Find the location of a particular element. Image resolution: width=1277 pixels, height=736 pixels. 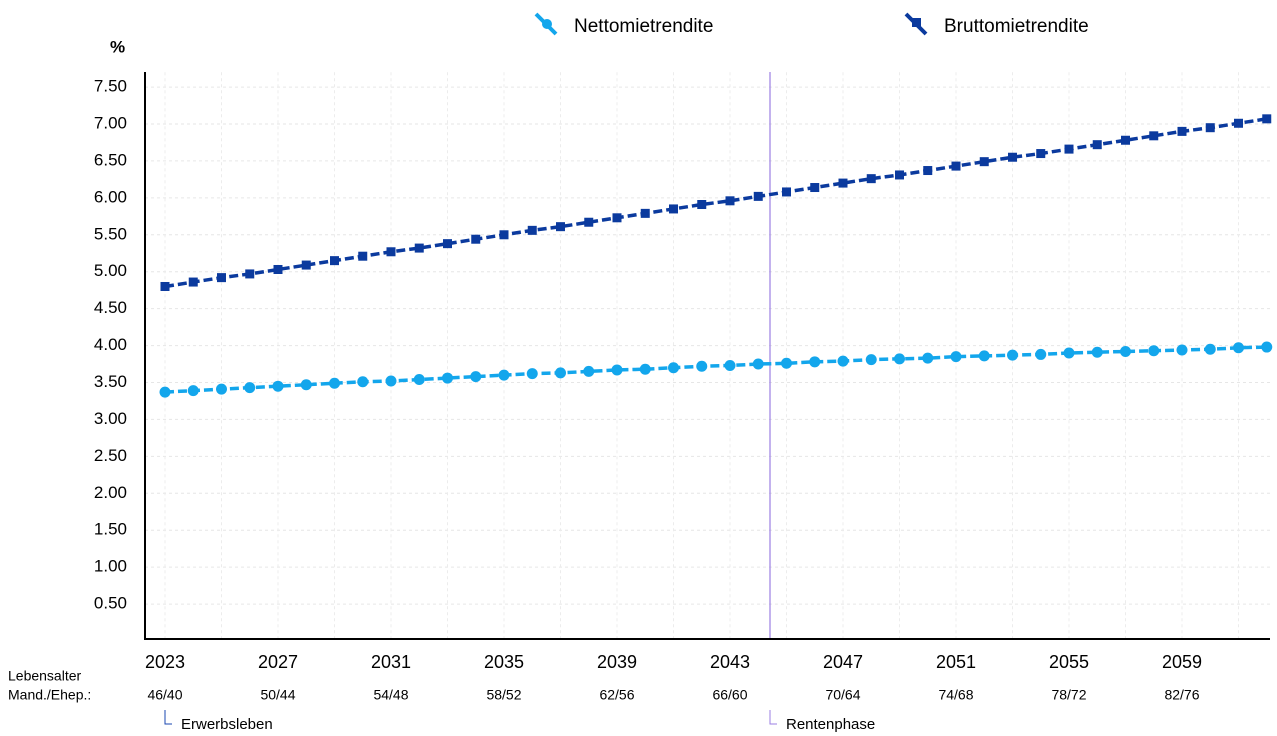

y-tick-label: 1.50 is located at coordinates (110, 529).